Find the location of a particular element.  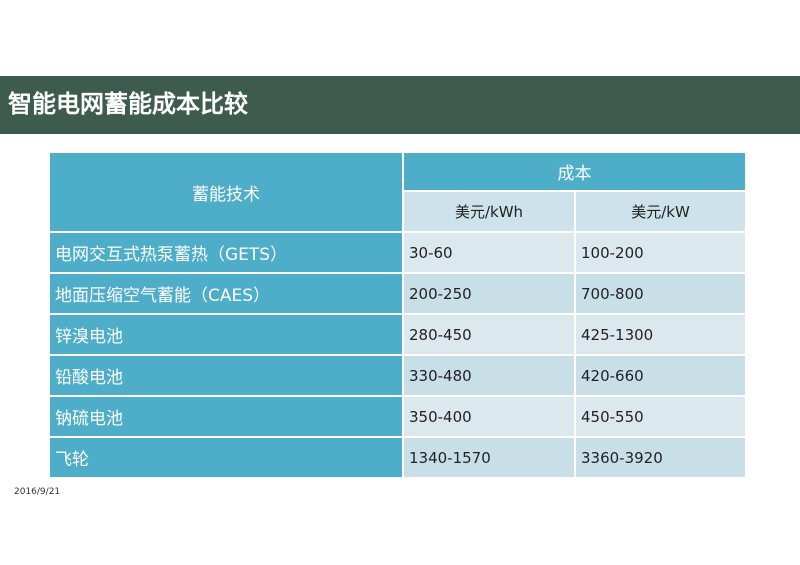

cost-kwh-cell: 330-480 is located at coordinates (489, 375).